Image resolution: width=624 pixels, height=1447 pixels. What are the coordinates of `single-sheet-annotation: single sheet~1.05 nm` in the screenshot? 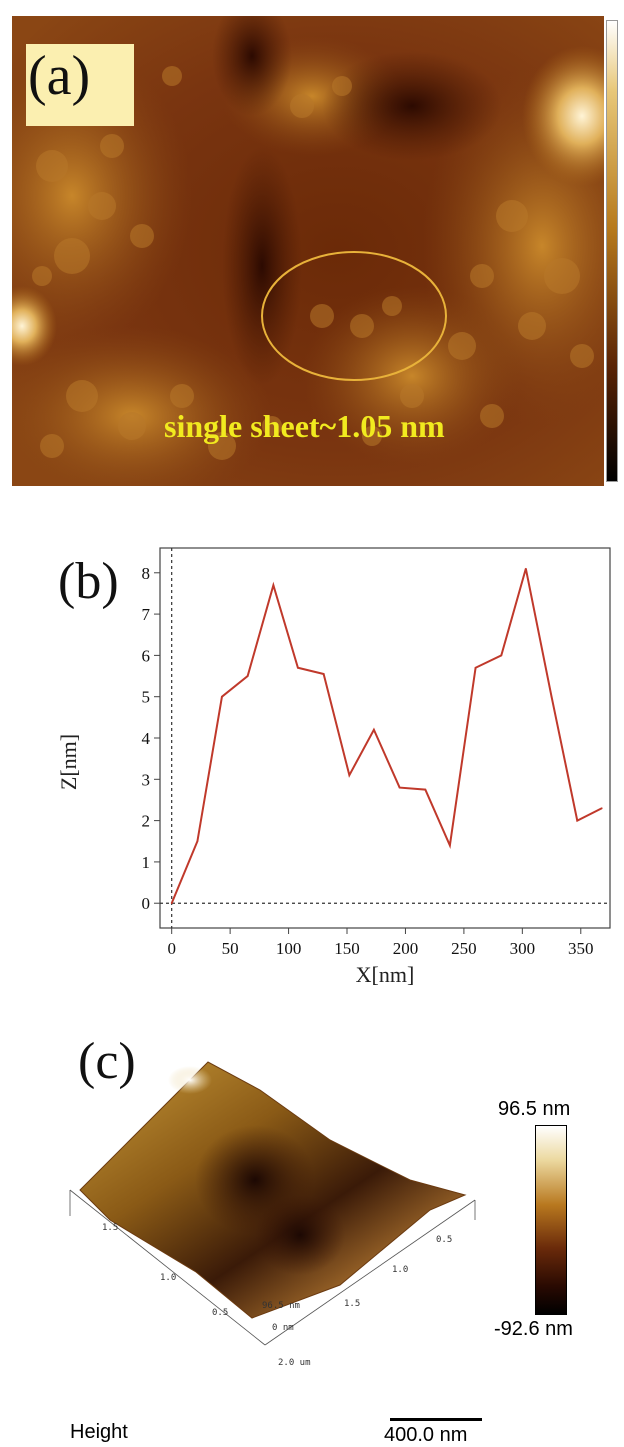 It's located at (304, 426).